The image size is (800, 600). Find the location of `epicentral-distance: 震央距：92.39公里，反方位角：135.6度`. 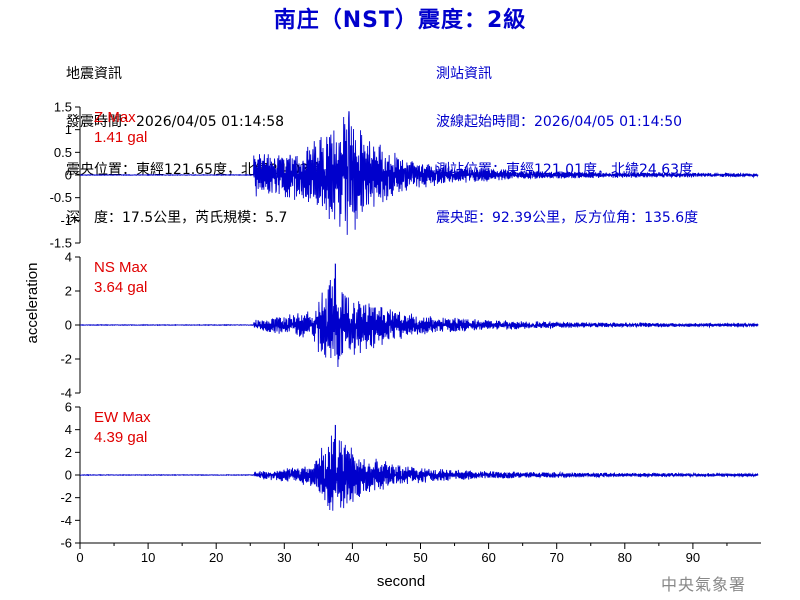

epicentral-distance: 震央距：92.39公里，反方位角：135.6度 is located at coordinates (567, 218).